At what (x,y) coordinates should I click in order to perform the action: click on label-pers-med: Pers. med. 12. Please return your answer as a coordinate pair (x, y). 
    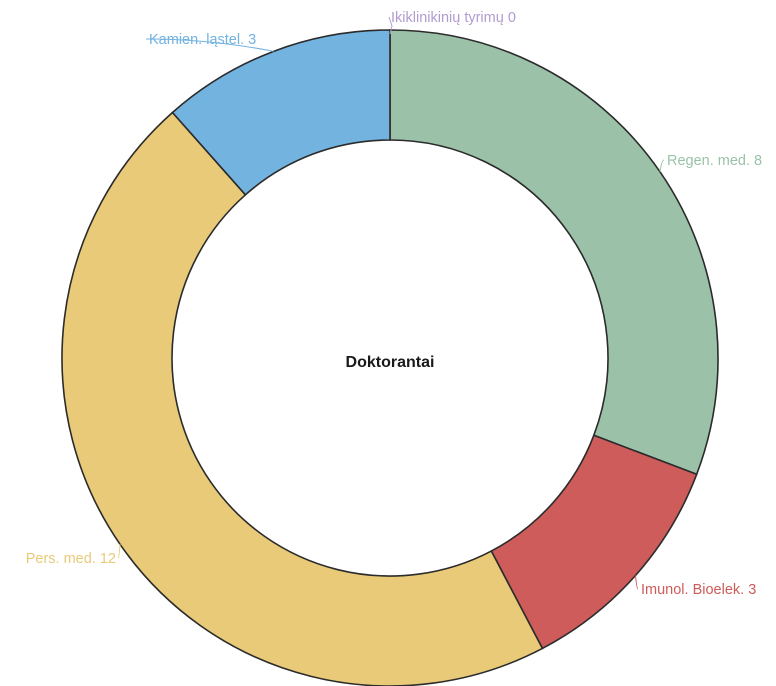
    Looking at the image, I should click on (71, 559).